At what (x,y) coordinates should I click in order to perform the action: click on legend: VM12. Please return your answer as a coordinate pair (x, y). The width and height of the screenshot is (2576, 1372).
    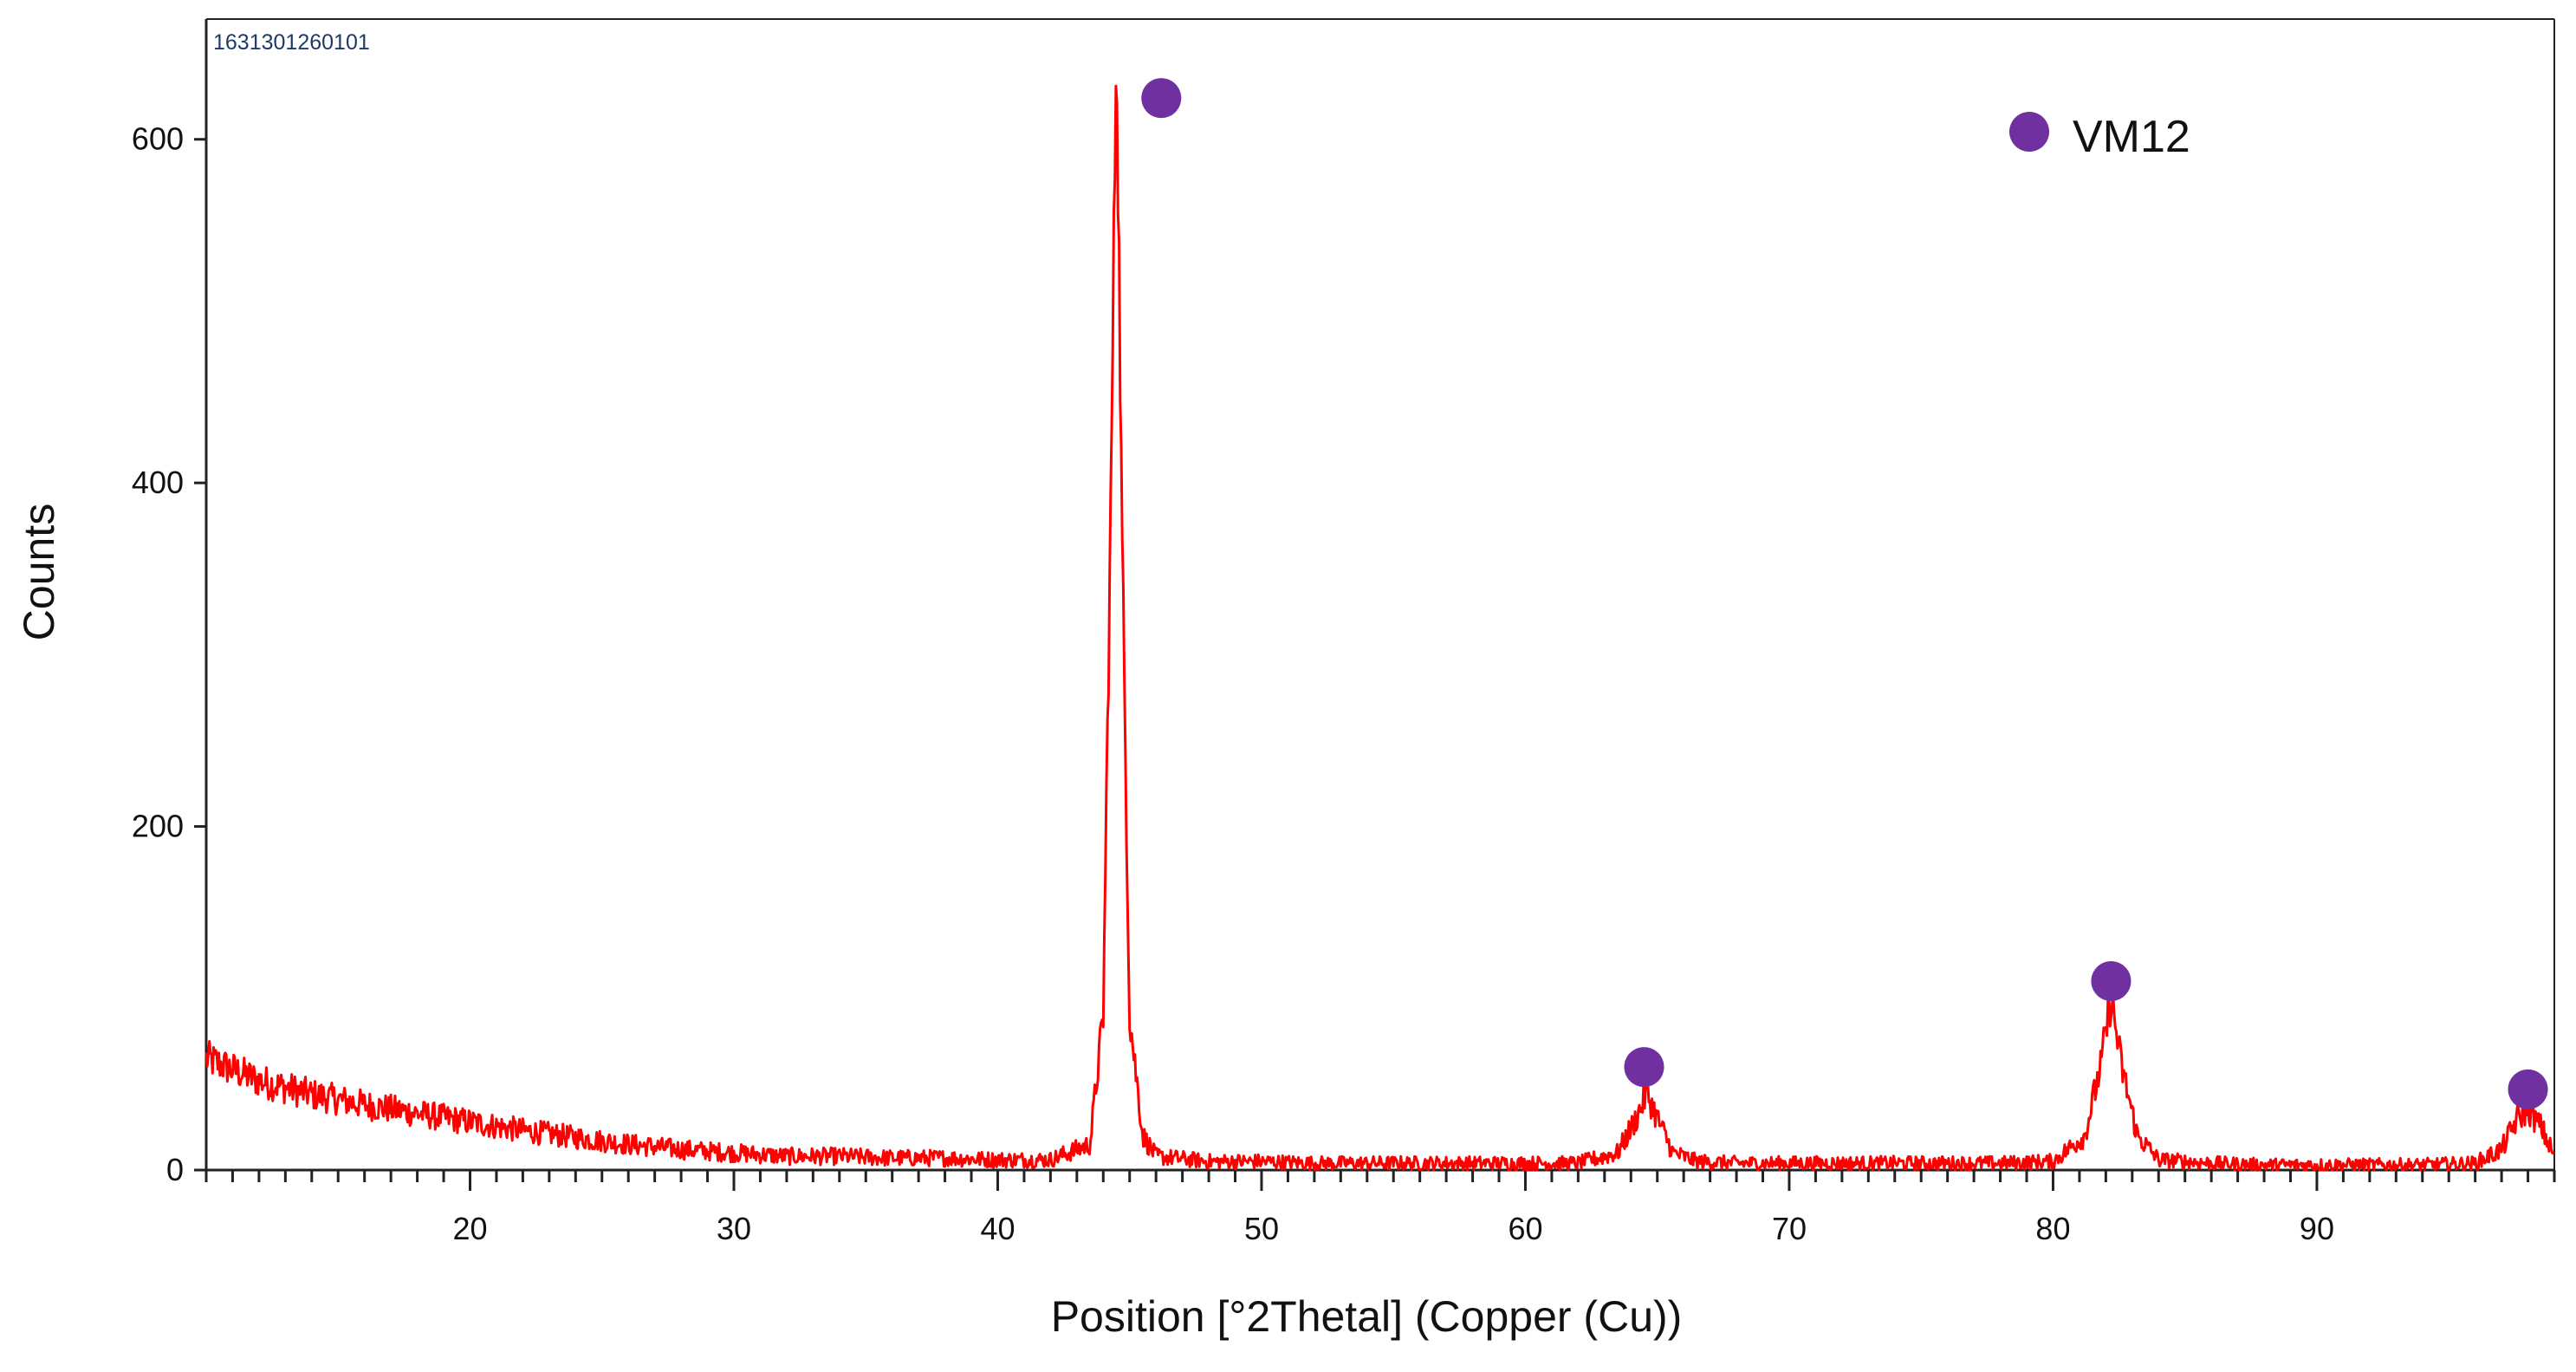
    Looking at the image, I should click on (2100, 137).